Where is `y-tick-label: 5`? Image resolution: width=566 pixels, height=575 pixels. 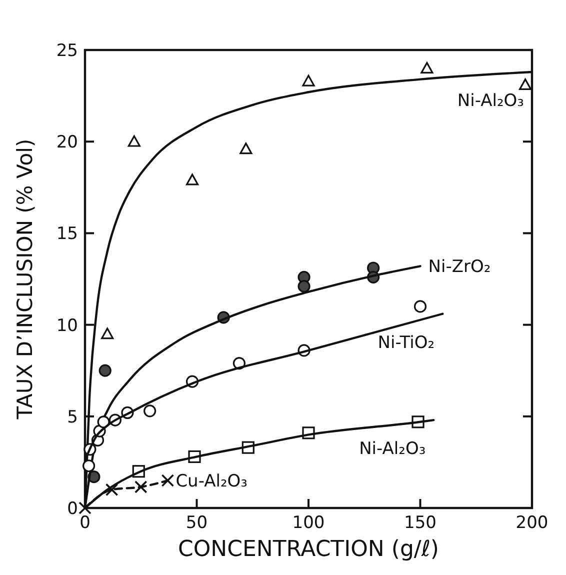
y-tick-label: 5 is located at coordinates (72, 417).